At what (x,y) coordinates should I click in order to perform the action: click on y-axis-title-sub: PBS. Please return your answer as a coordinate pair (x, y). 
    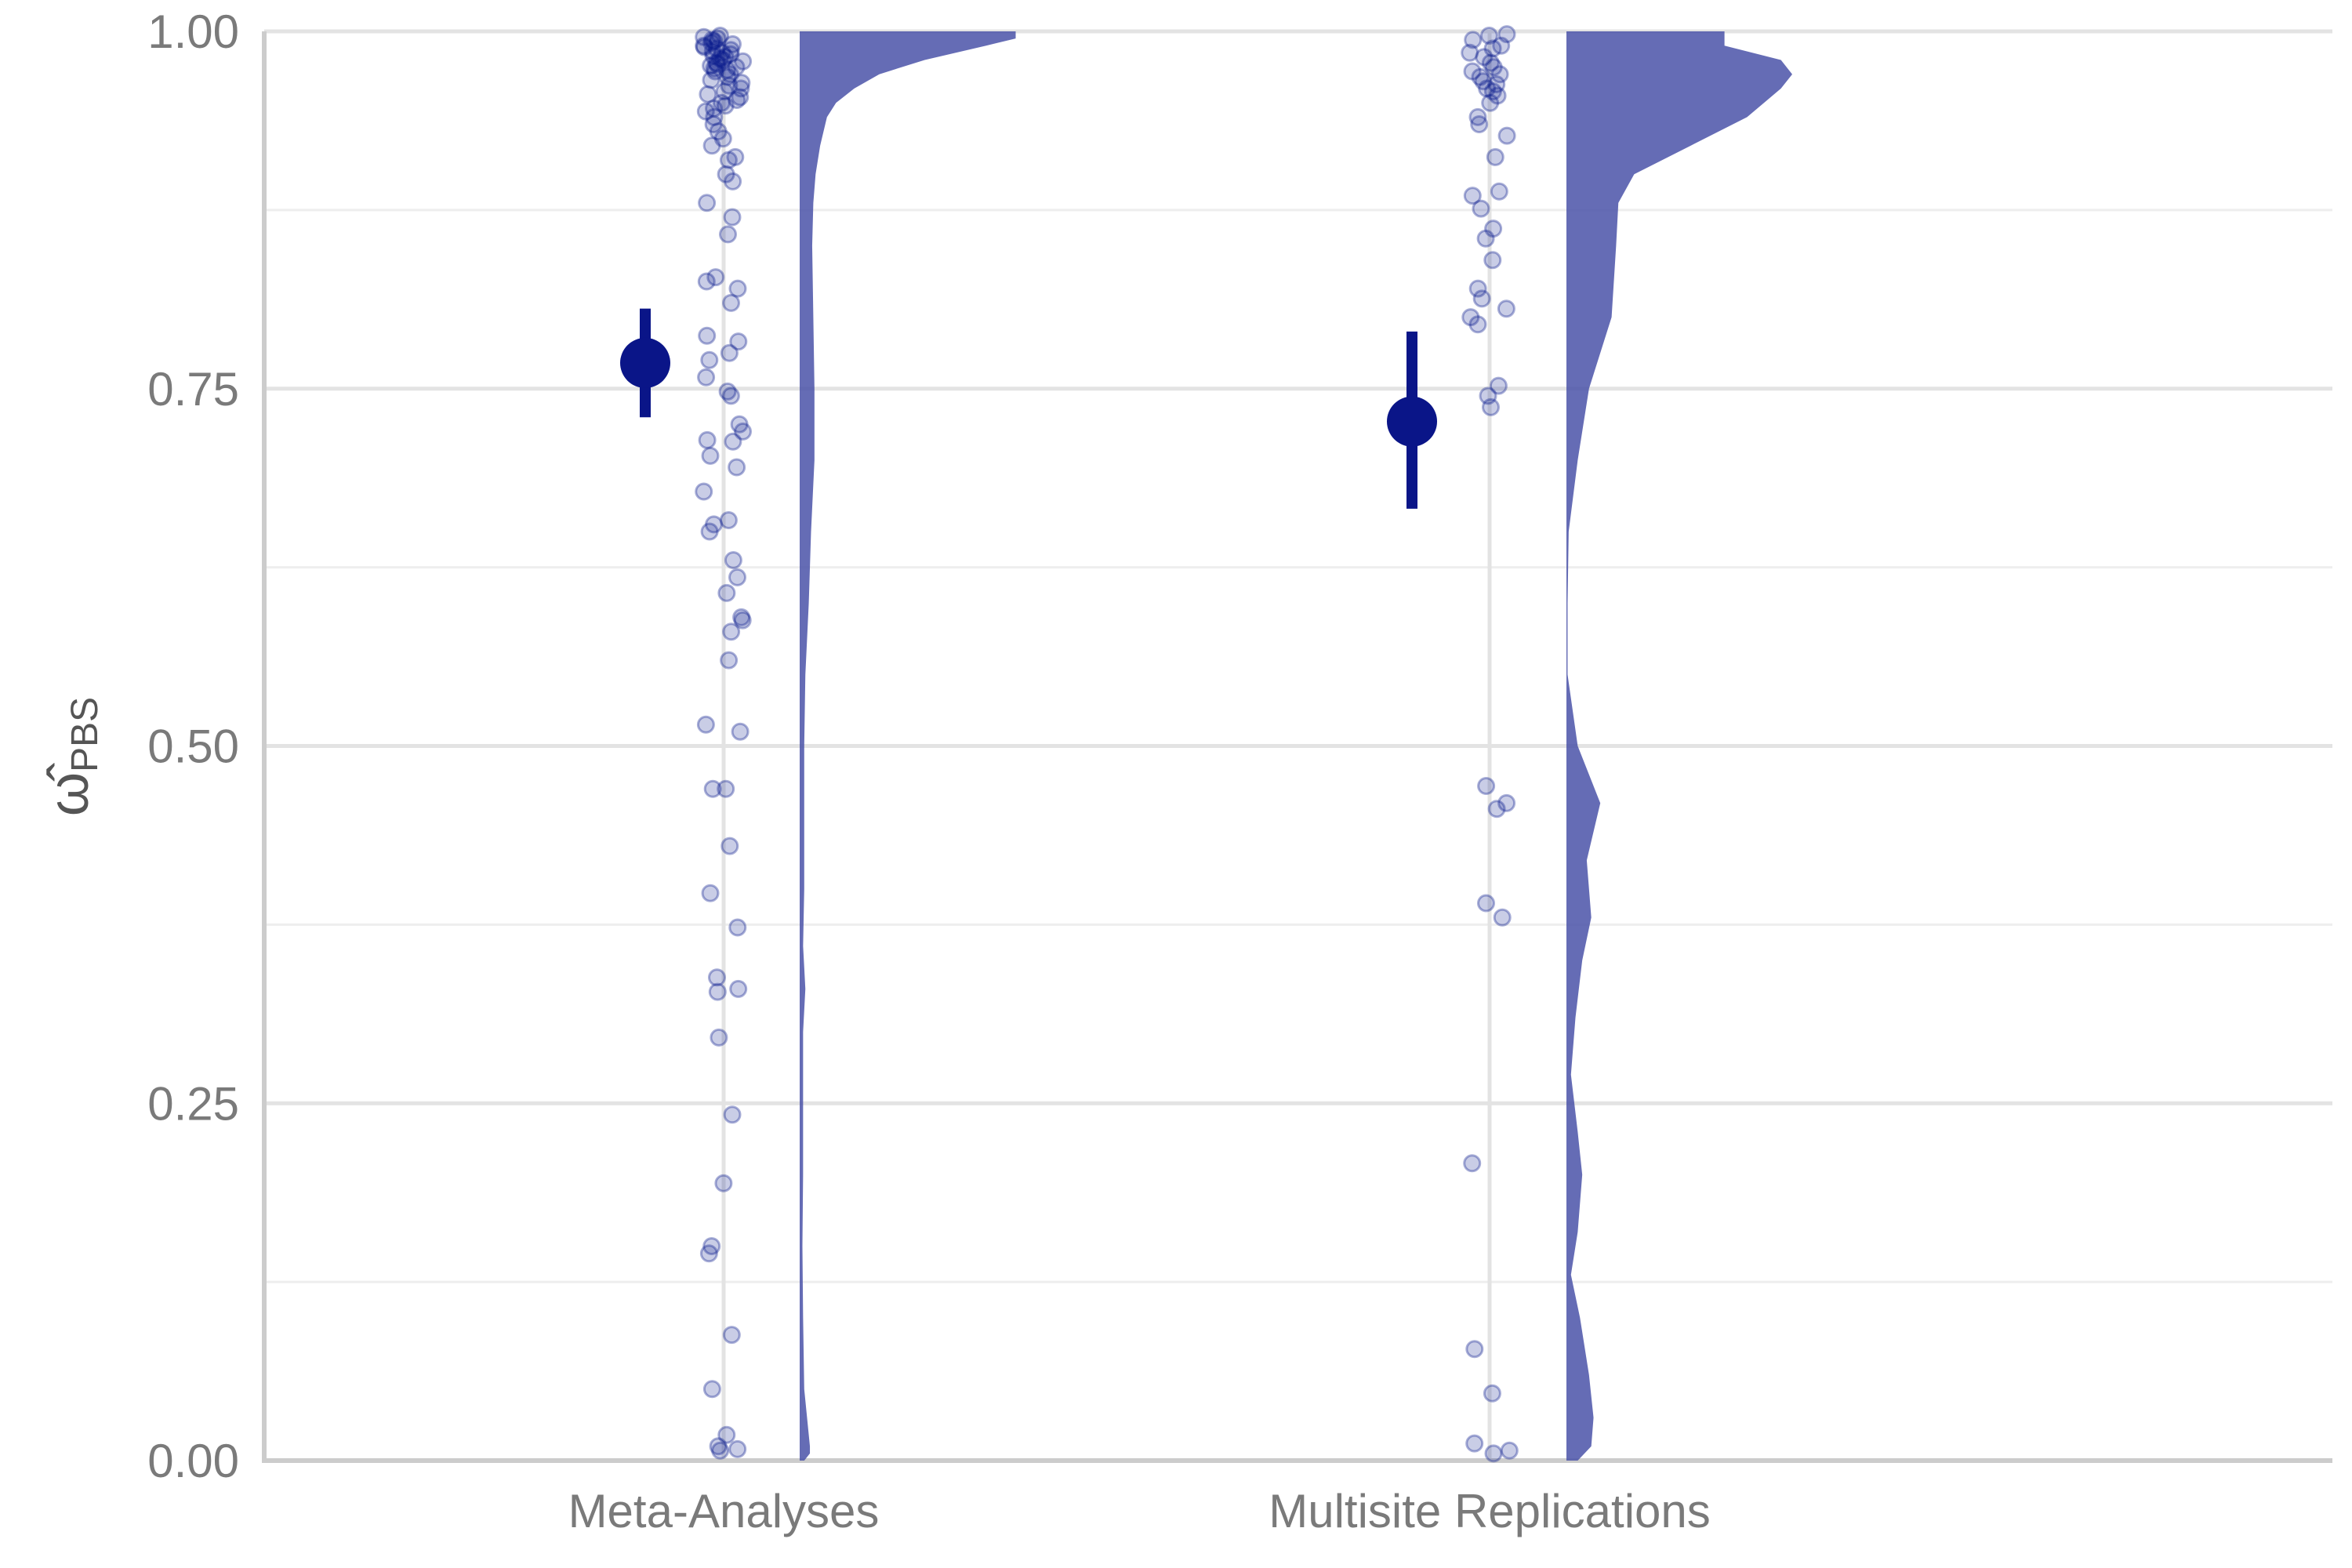
    Looking at the image, I should click on (85, 734).